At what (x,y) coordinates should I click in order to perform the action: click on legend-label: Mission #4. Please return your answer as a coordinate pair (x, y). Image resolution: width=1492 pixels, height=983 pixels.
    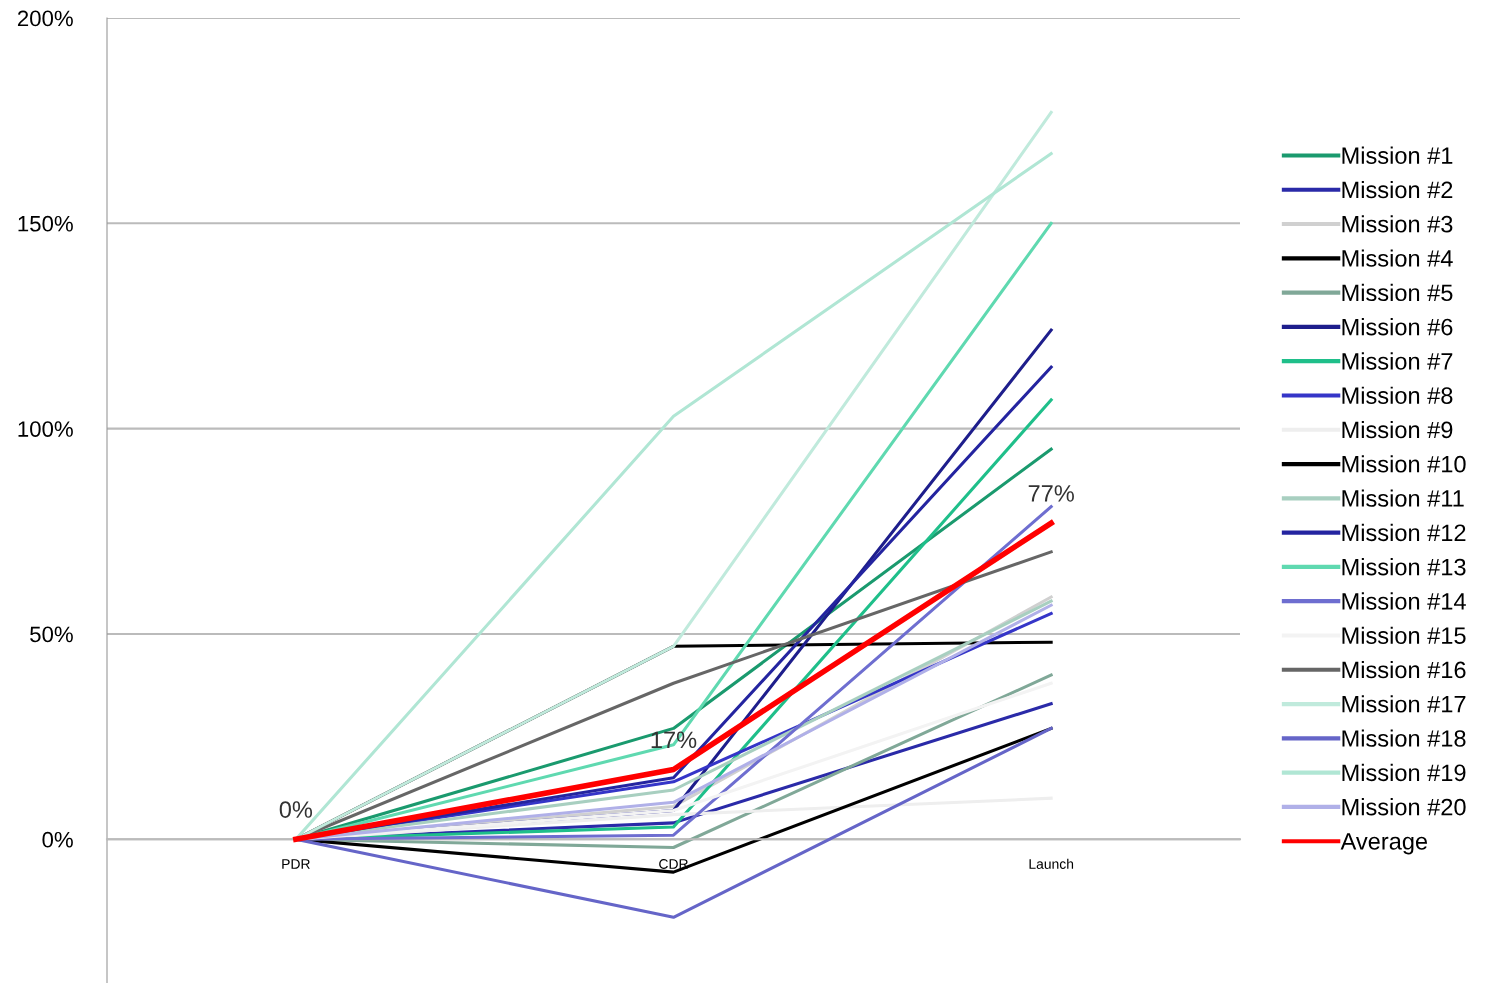
    Looking at the image, I should click on (1397, 258).